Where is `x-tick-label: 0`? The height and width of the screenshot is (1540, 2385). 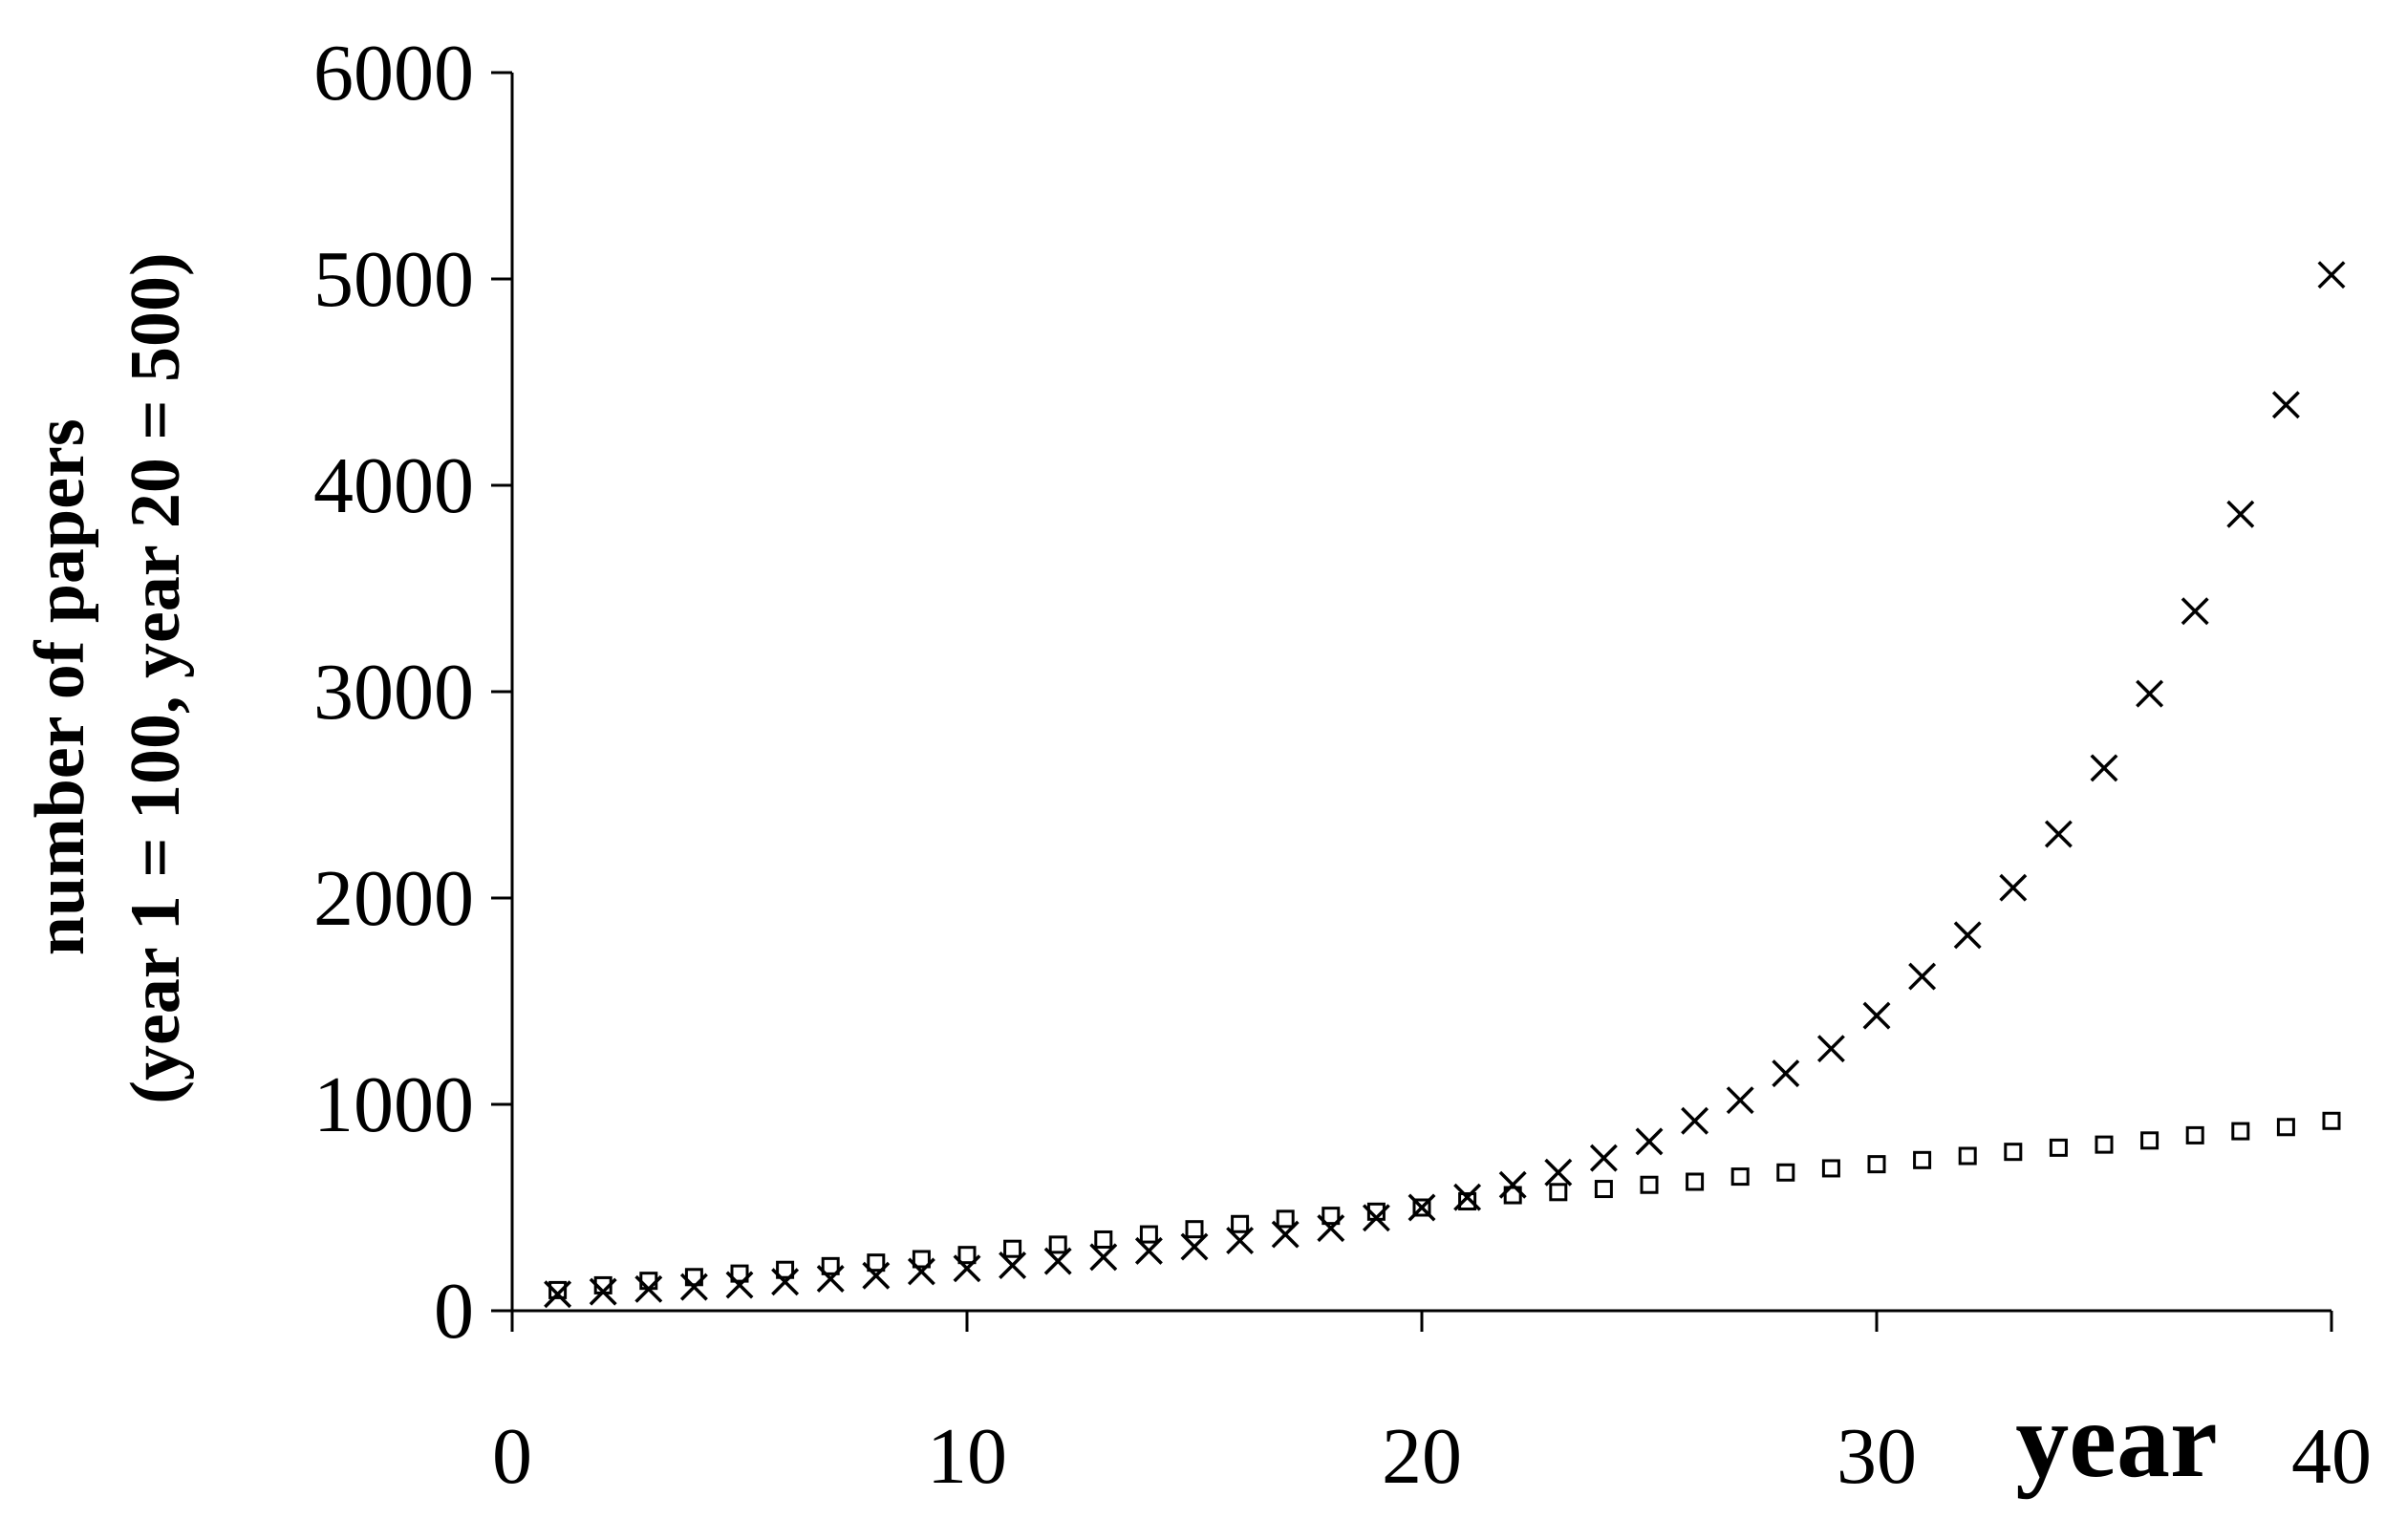 x-tick-label: 0 is located at coordinates (512, 1456).